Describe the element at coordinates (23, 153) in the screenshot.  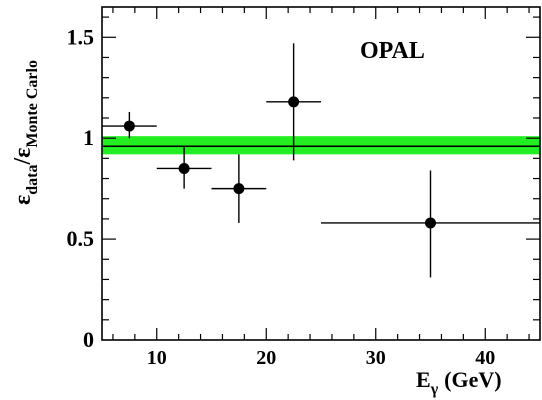
I see `y-axis-title-den: ε` at that location.